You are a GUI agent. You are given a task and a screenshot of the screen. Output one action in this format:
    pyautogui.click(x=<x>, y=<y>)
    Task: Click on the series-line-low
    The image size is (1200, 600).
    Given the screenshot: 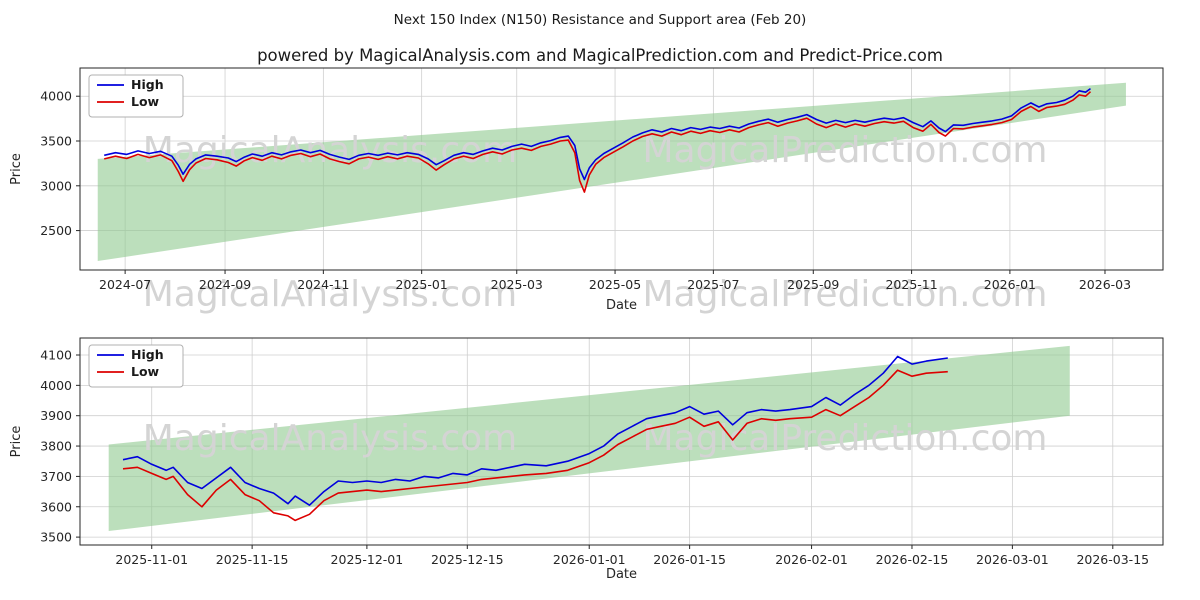 What is the action you would take?
    pyautogui.click(x=598, y=142)
    